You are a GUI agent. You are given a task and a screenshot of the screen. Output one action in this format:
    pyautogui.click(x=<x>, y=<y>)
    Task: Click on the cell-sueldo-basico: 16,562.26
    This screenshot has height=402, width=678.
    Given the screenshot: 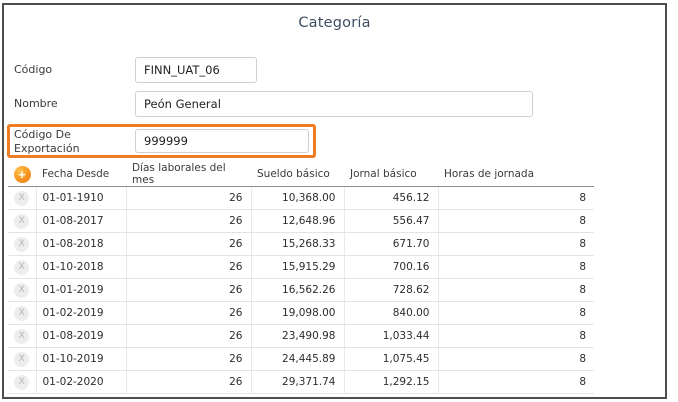 What is the action you would take?
    pyautogui.click(x=298, y=290)
    